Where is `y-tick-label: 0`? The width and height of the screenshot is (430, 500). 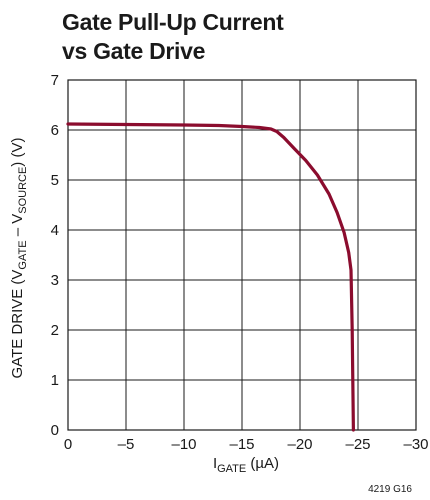 y-tick-label: 0 is located at coordinates (55, 430).